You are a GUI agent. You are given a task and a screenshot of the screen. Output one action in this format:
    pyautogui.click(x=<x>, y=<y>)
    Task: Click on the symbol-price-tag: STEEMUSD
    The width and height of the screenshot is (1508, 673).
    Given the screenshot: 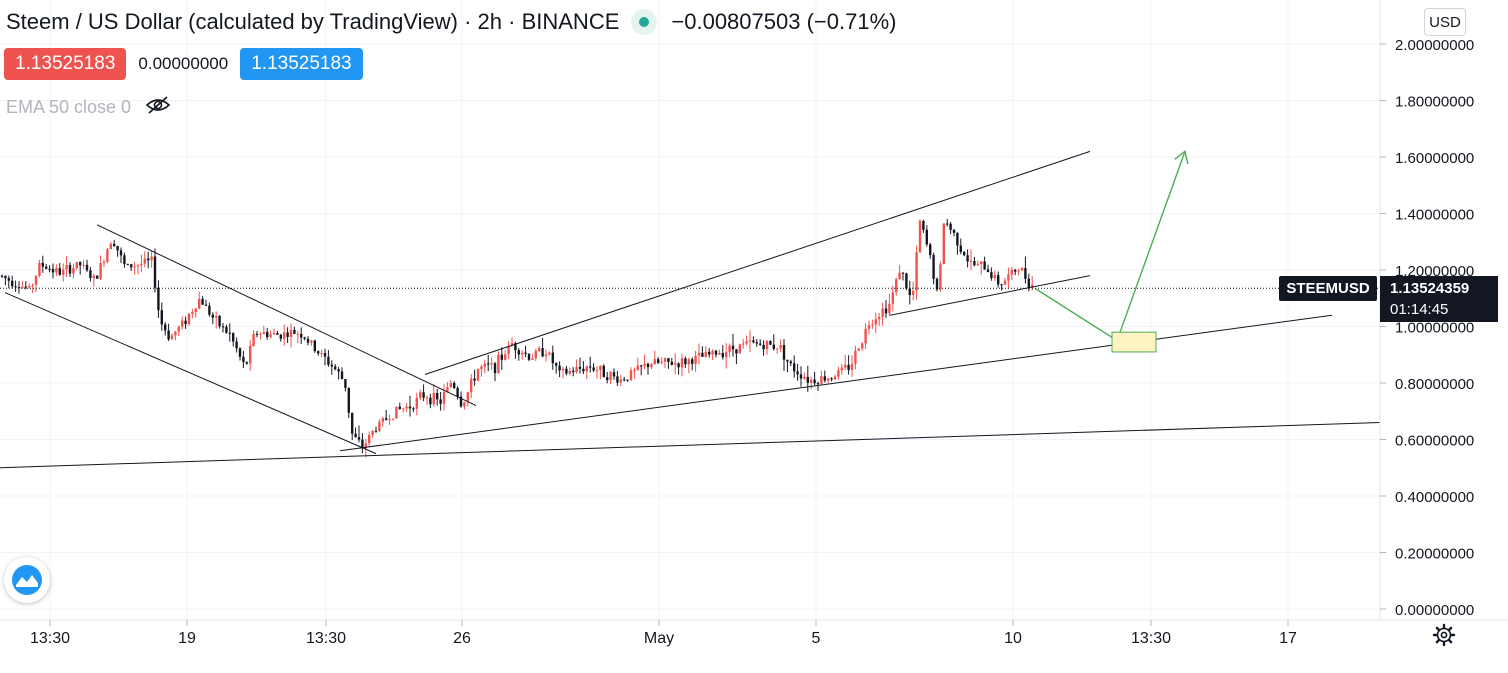 What is the action you would take?
    pyautogui.click(x=1328, y=288)
    